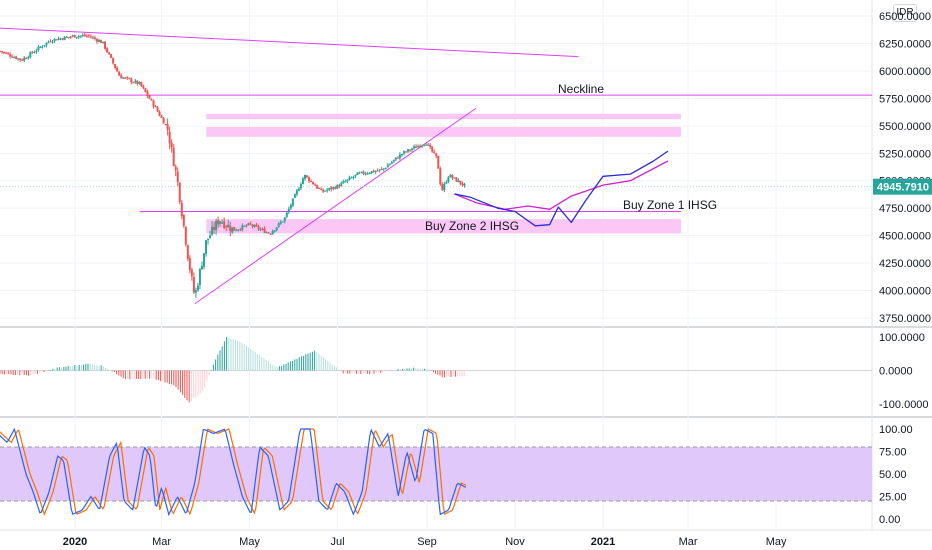 Image resolution: width=932 pixels, height=550 pixels. What do you see at coordinates (905, 264) in the screenshot?
I see `price-tick-label: 4250.0000` at bounding box center [905, 264].